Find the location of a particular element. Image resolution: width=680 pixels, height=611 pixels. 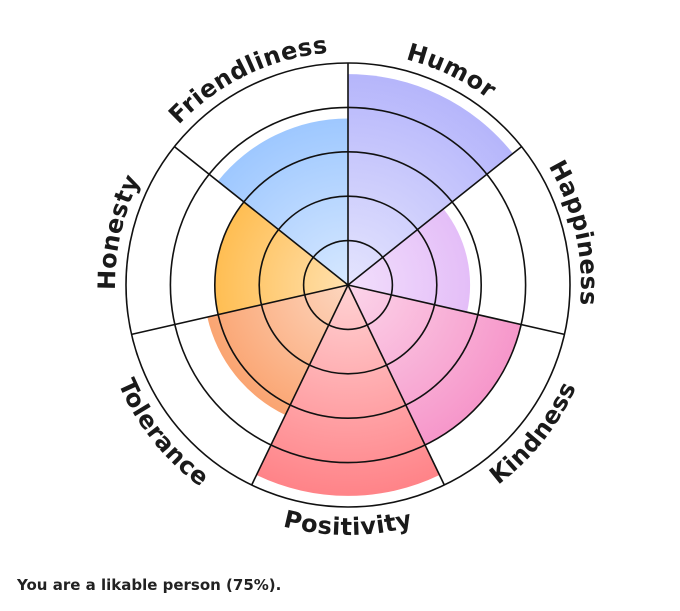

category-label-path: Honesty is located at coordinates (119, 230).